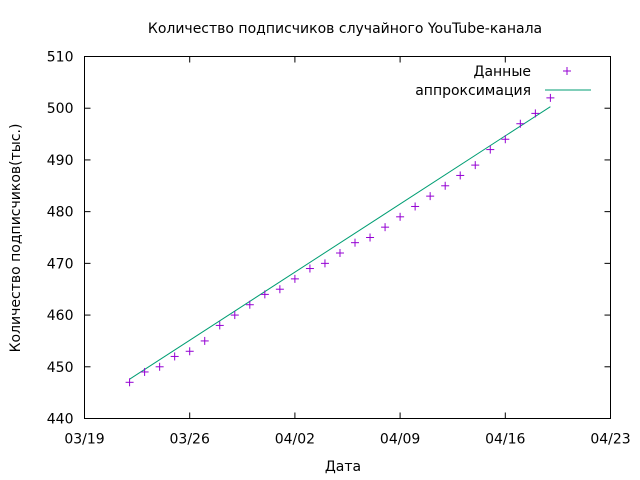 This screenshot has height=480, width=640. What do you see at coordinates (60, 109) in the screenshot?
I see `y-tick-label: 500` at bounding box center [60, 109].